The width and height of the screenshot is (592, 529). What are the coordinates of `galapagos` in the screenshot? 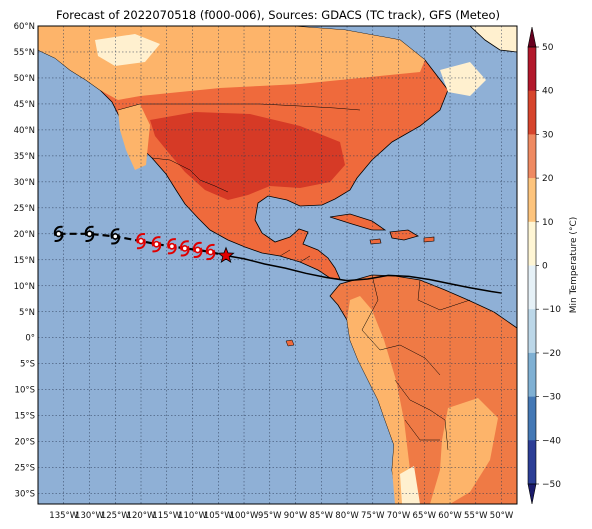 It's located at (290, 343).